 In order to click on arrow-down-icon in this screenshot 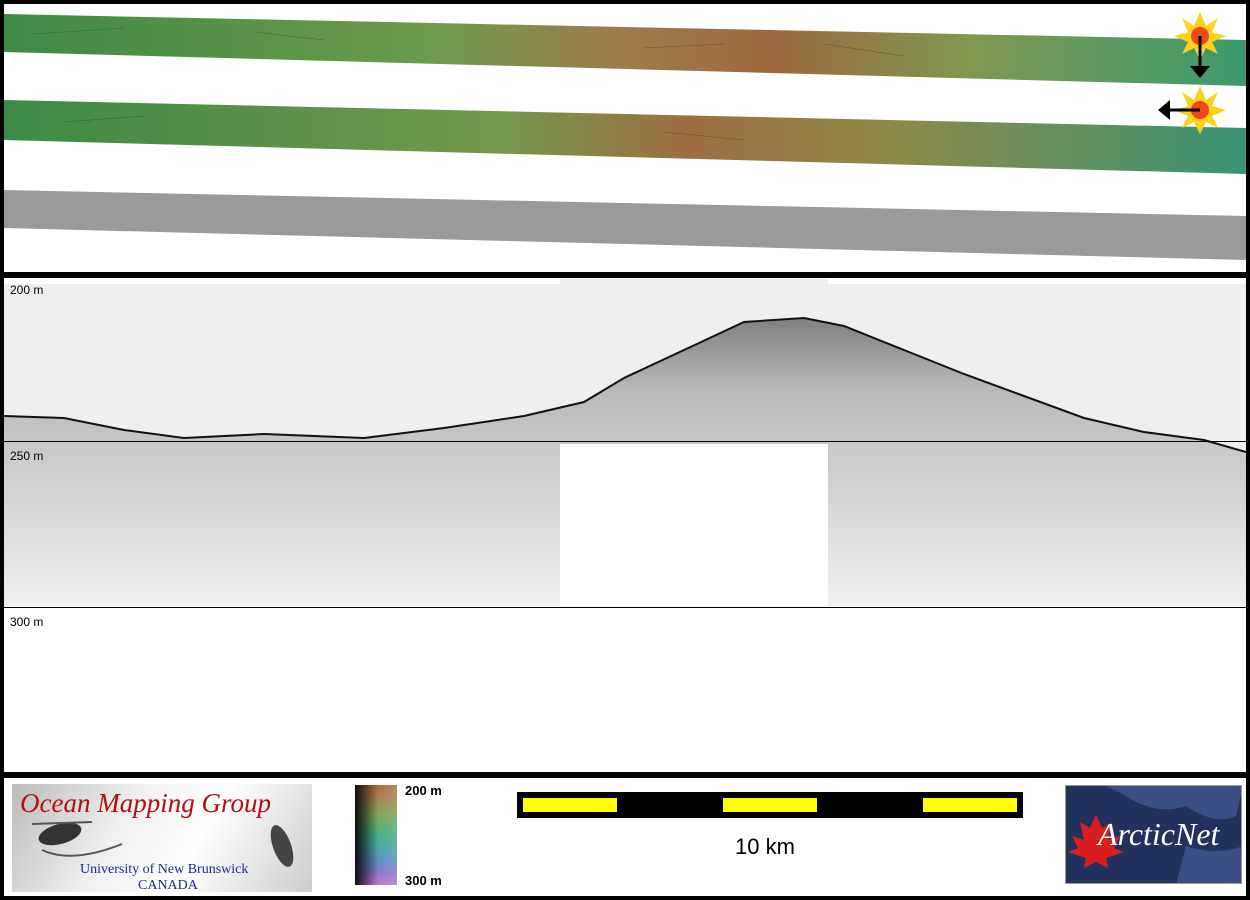, I will do `click(1200, 57)`.